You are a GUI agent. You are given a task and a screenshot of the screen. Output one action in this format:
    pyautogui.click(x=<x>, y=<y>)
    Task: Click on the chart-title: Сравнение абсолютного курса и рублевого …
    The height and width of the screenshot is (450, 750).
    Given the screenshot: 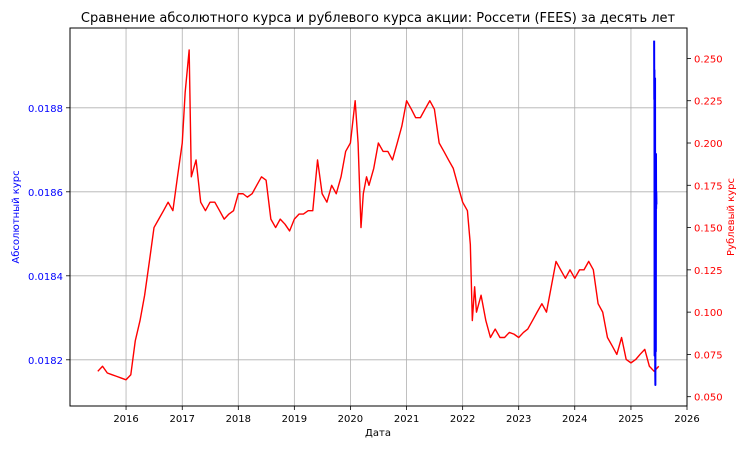 What is the action you would take?
    pyautogui.click(x=378, y=18)
    